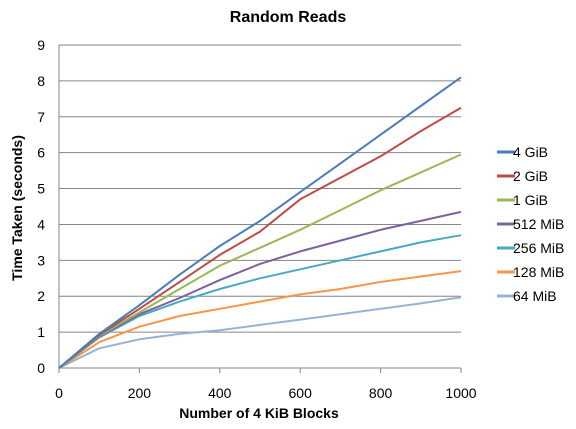  I want to click on legend-label: 64 MiB, so click(535, 296).